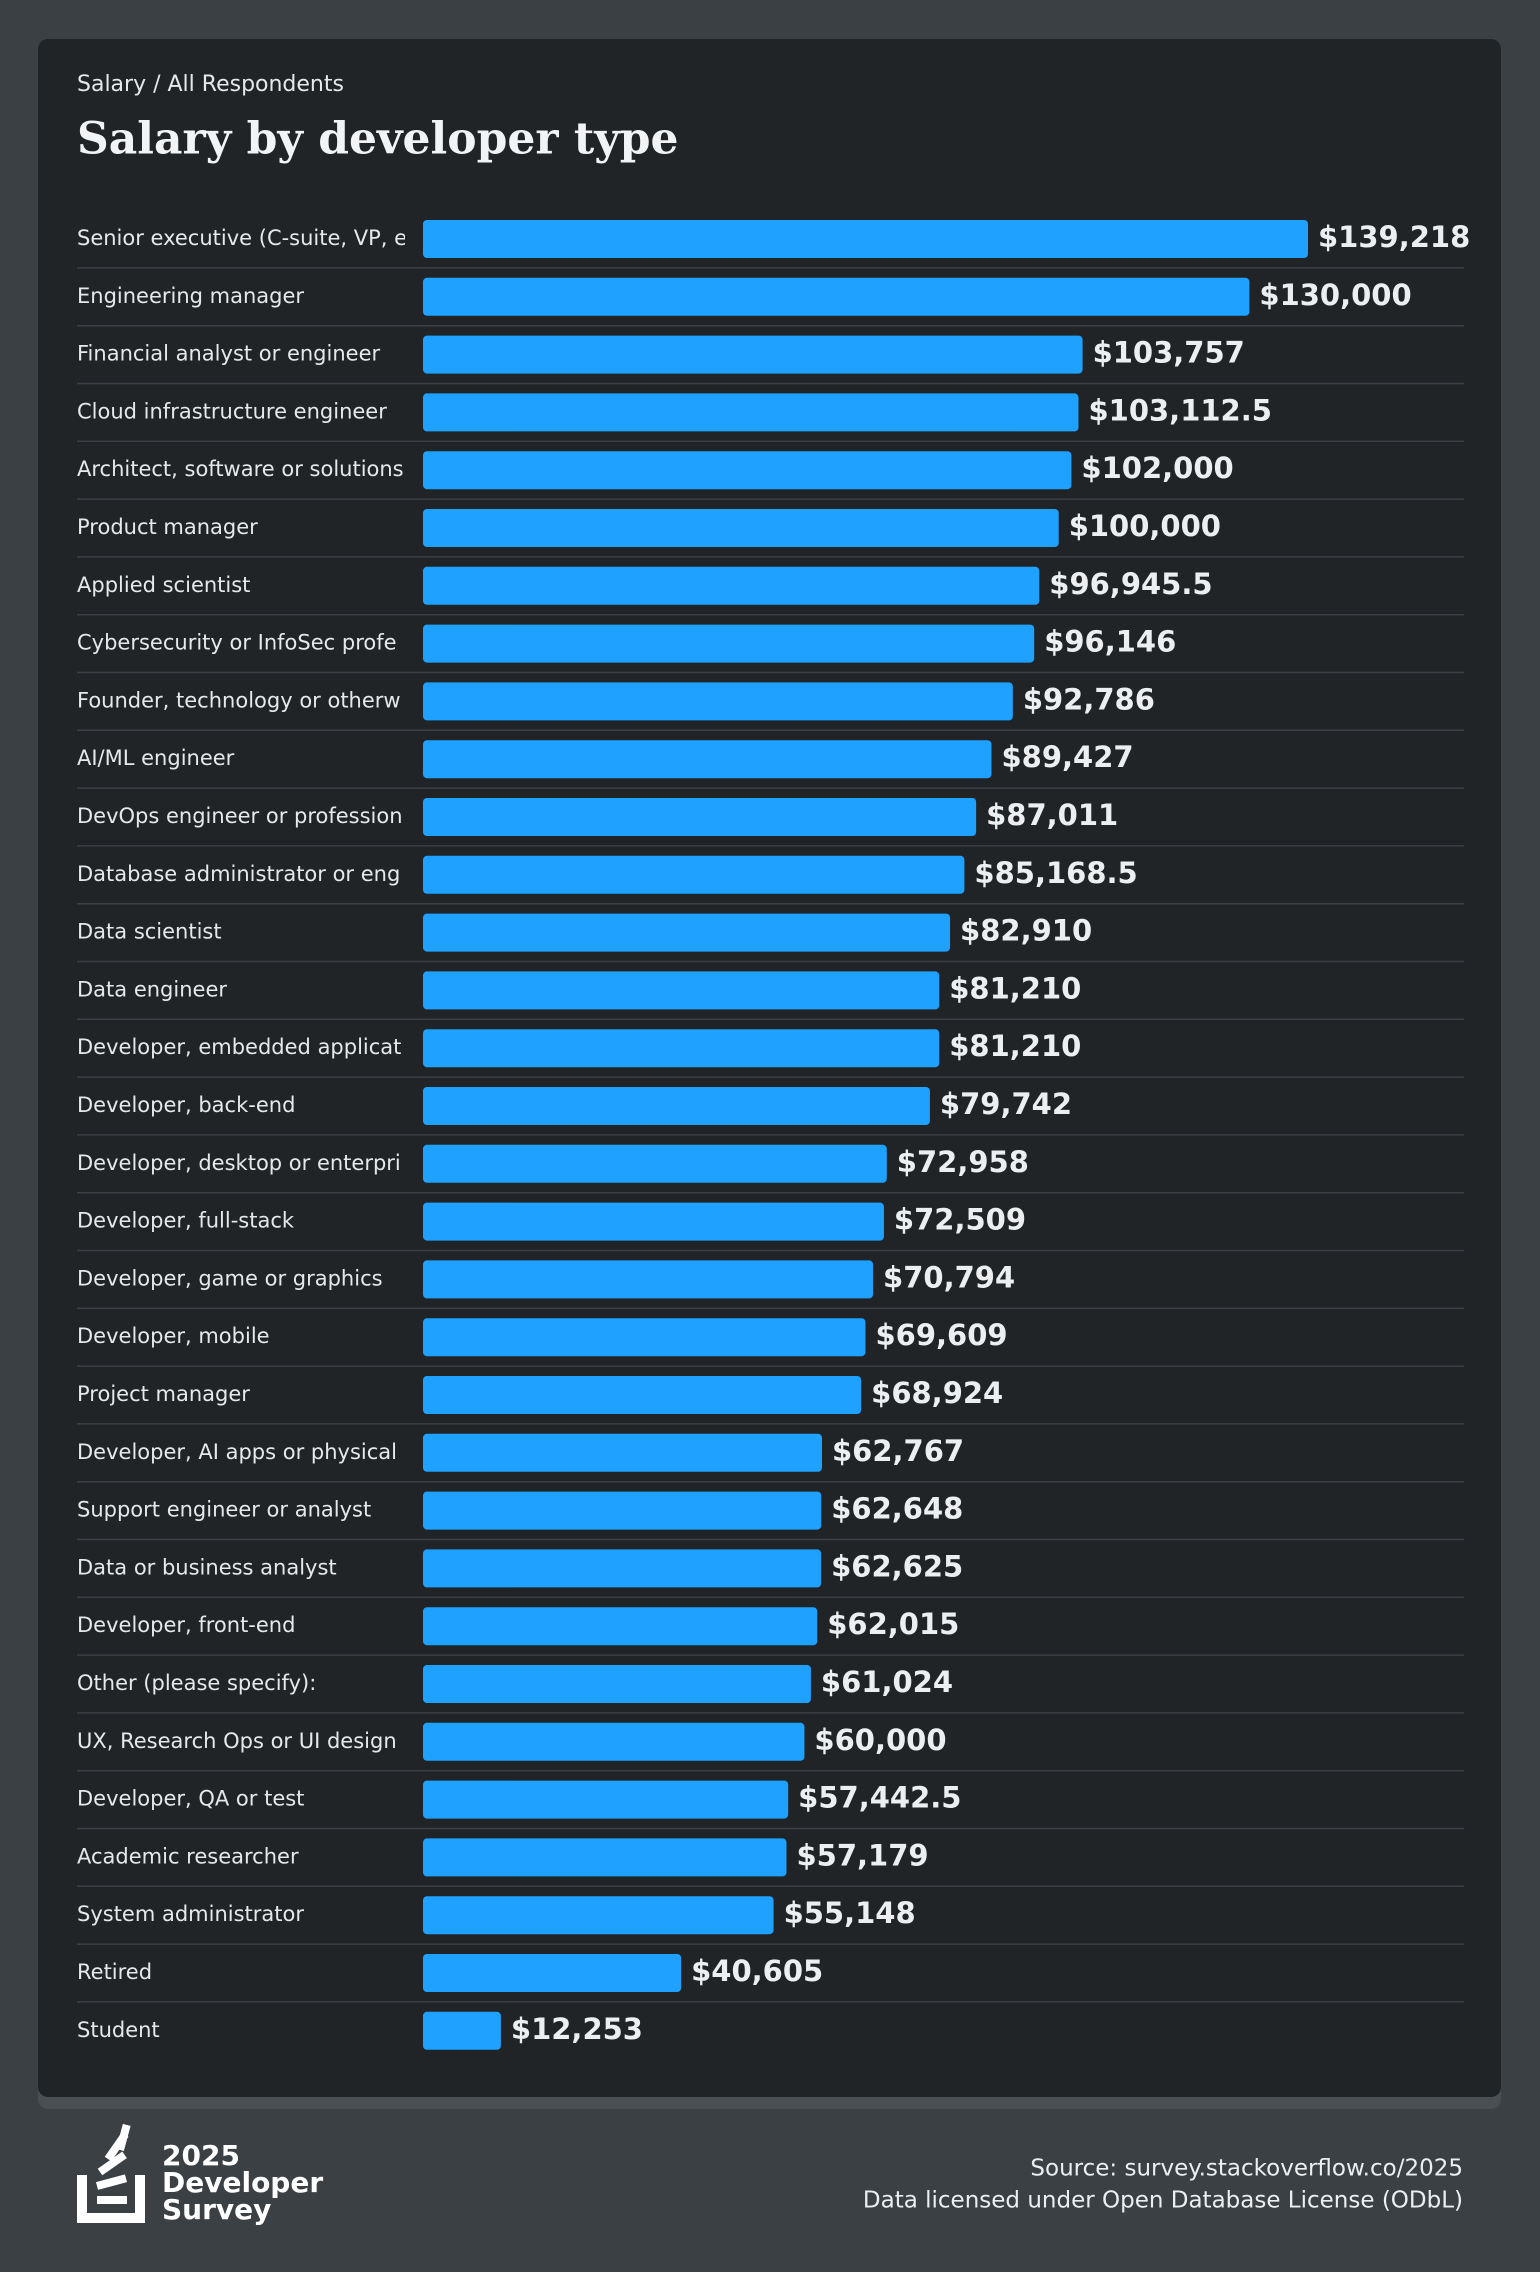  What do you see at coordinates (897, 1566) in the screenshot?
I see `value-label: $62,625` at bounding box center [897, 1566].